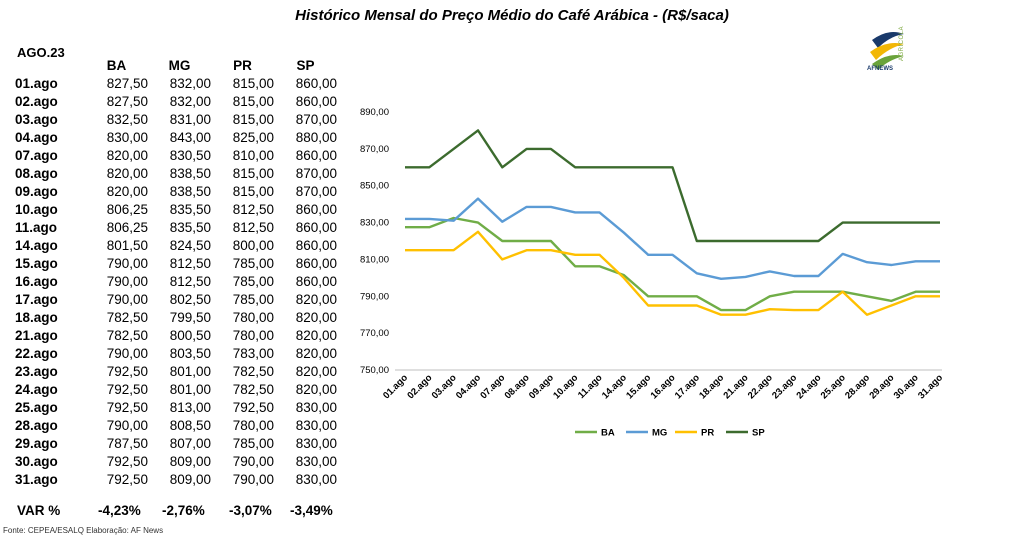 The width and height of the screenshot is (1024, 538). I want to click on row-date: 21.ago, so click(36, 335).